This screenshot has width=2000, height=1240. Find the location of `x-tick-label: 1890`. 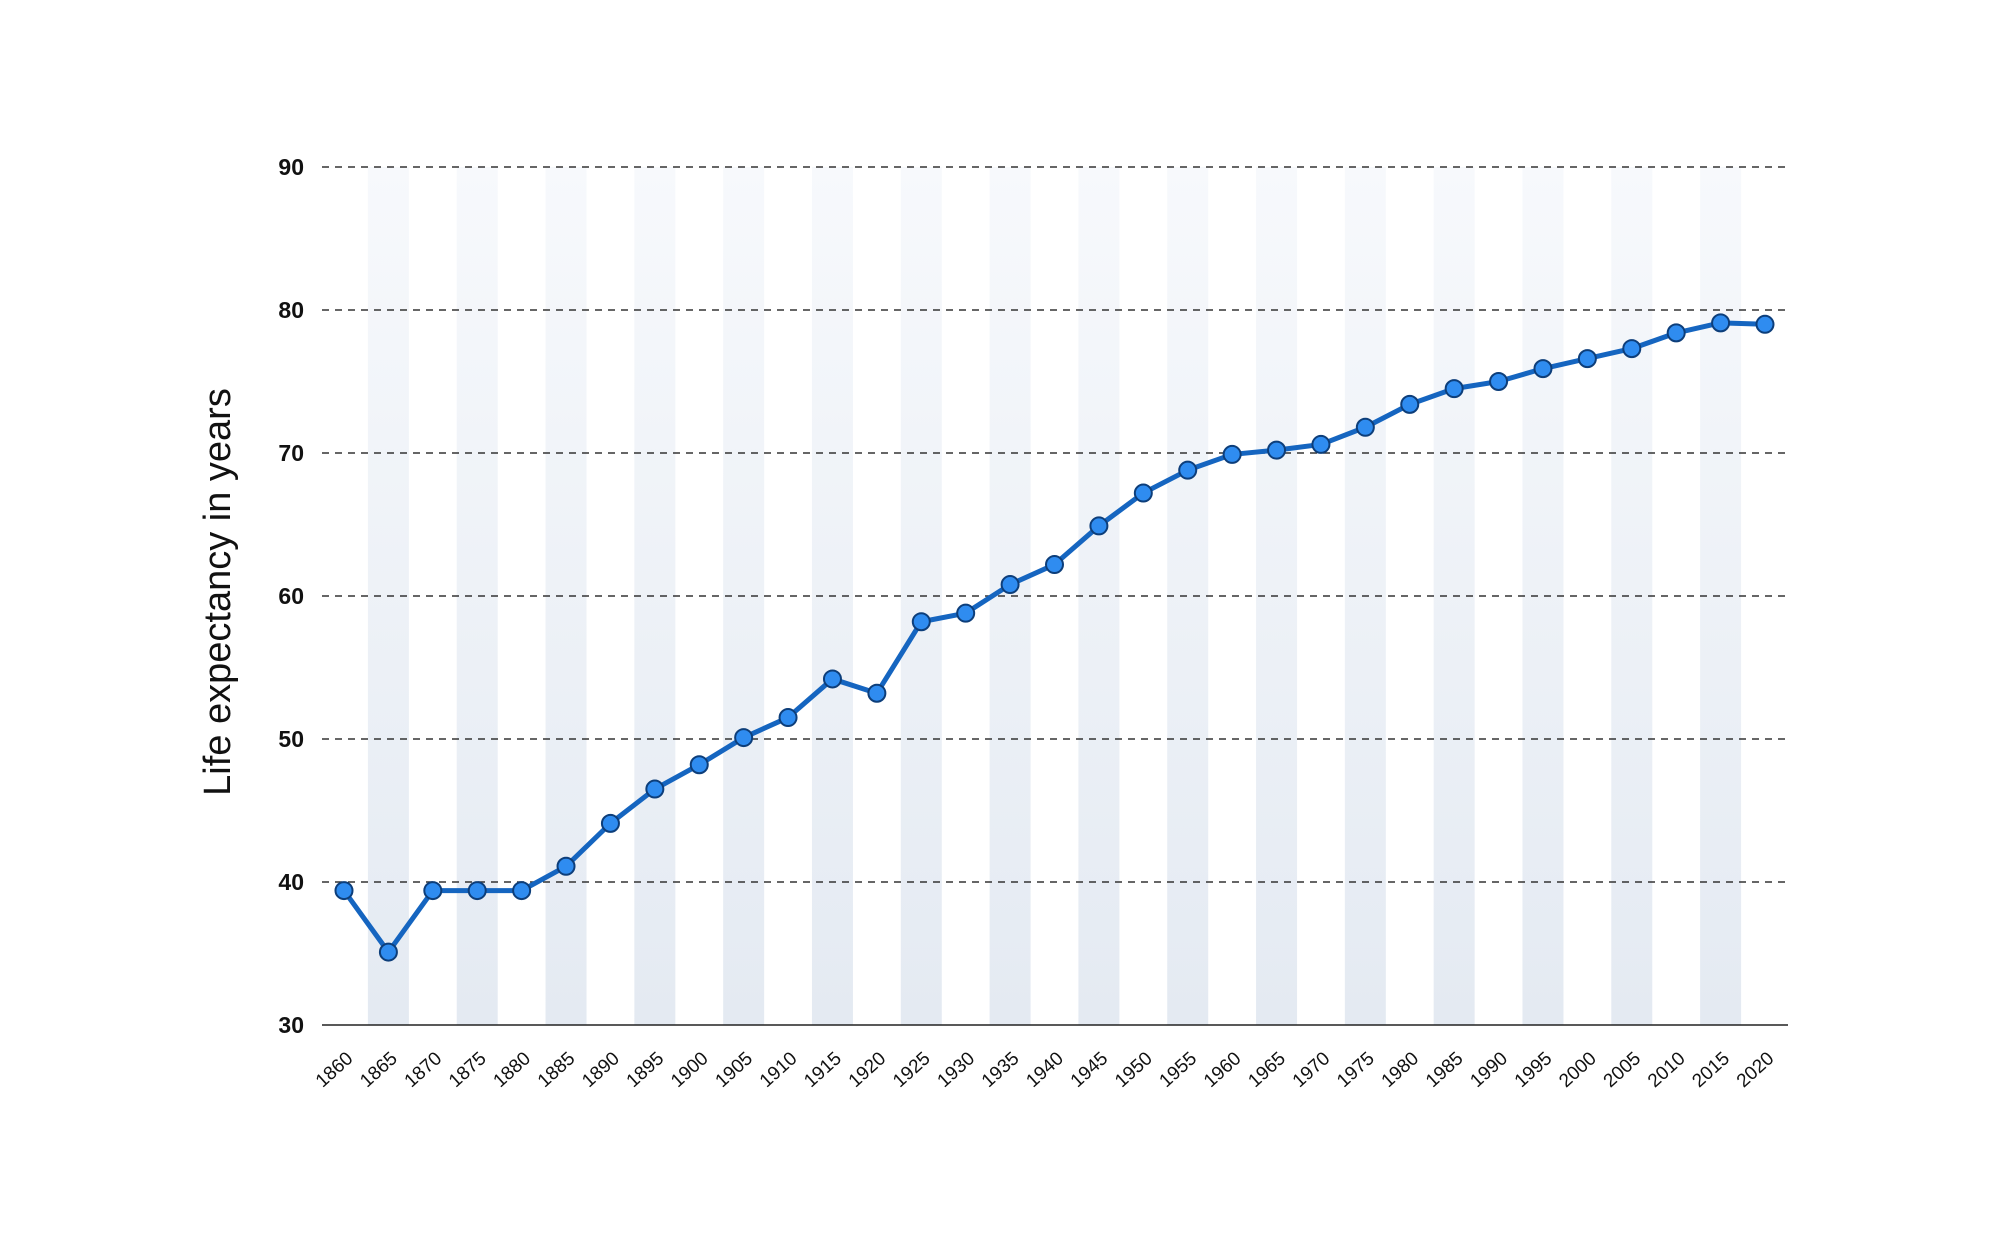

x-tick-label: 1890 is located at coordinates (600, 1070).